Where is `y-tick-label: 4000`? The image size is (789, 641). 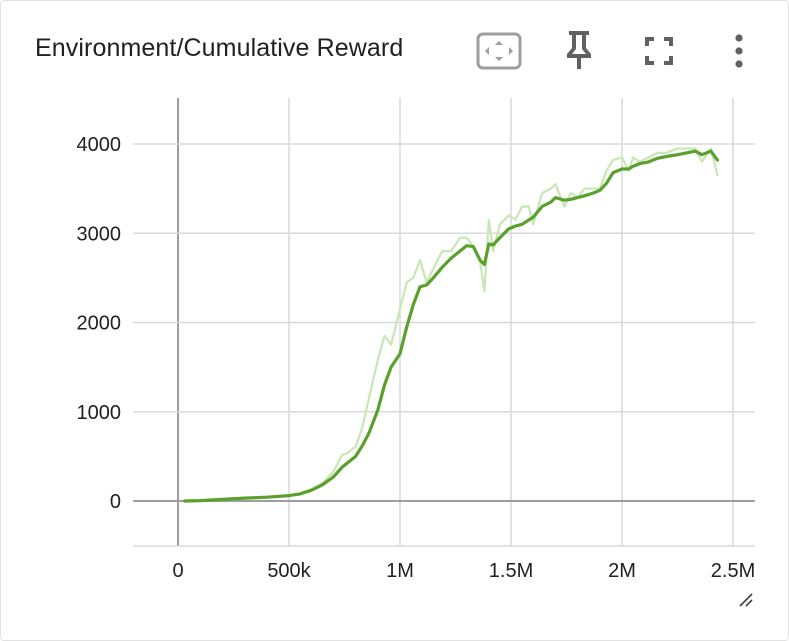
y-tick-label: 4000 is located at coordinates (99, 145).